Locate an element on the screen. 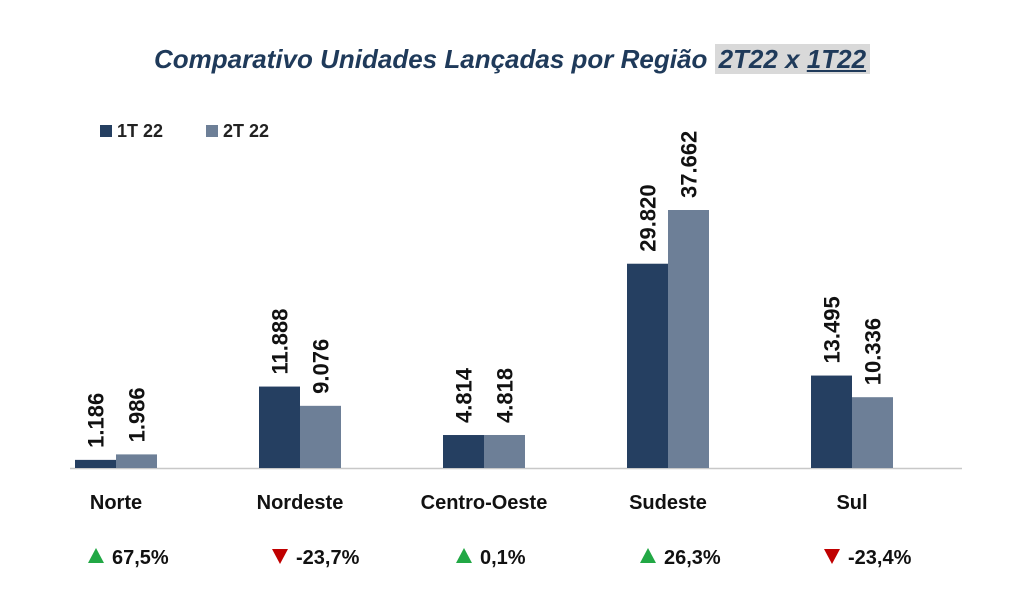 This screenshot has width=1024, height=599. data-label: 11.888 is located at coordinates (280, 341).